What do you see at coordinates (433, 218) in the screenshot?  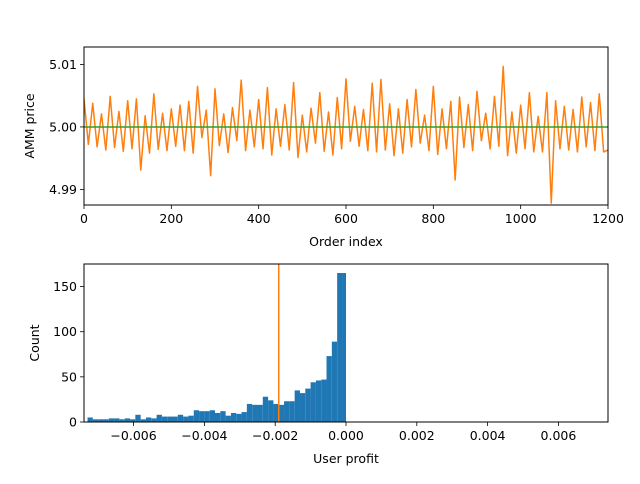 I see `price-x-tick-label: 800` at bounding box center [433, 218].